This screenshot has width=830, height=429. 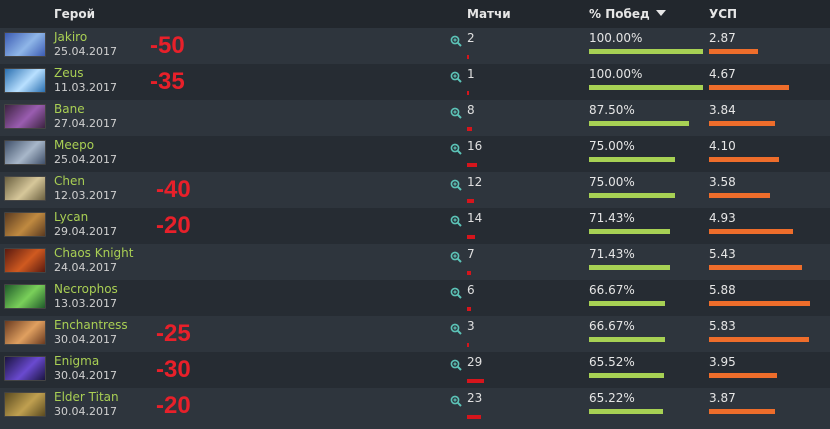 I want to click on ksp-value: 4.67, so click(x=722, y=74).